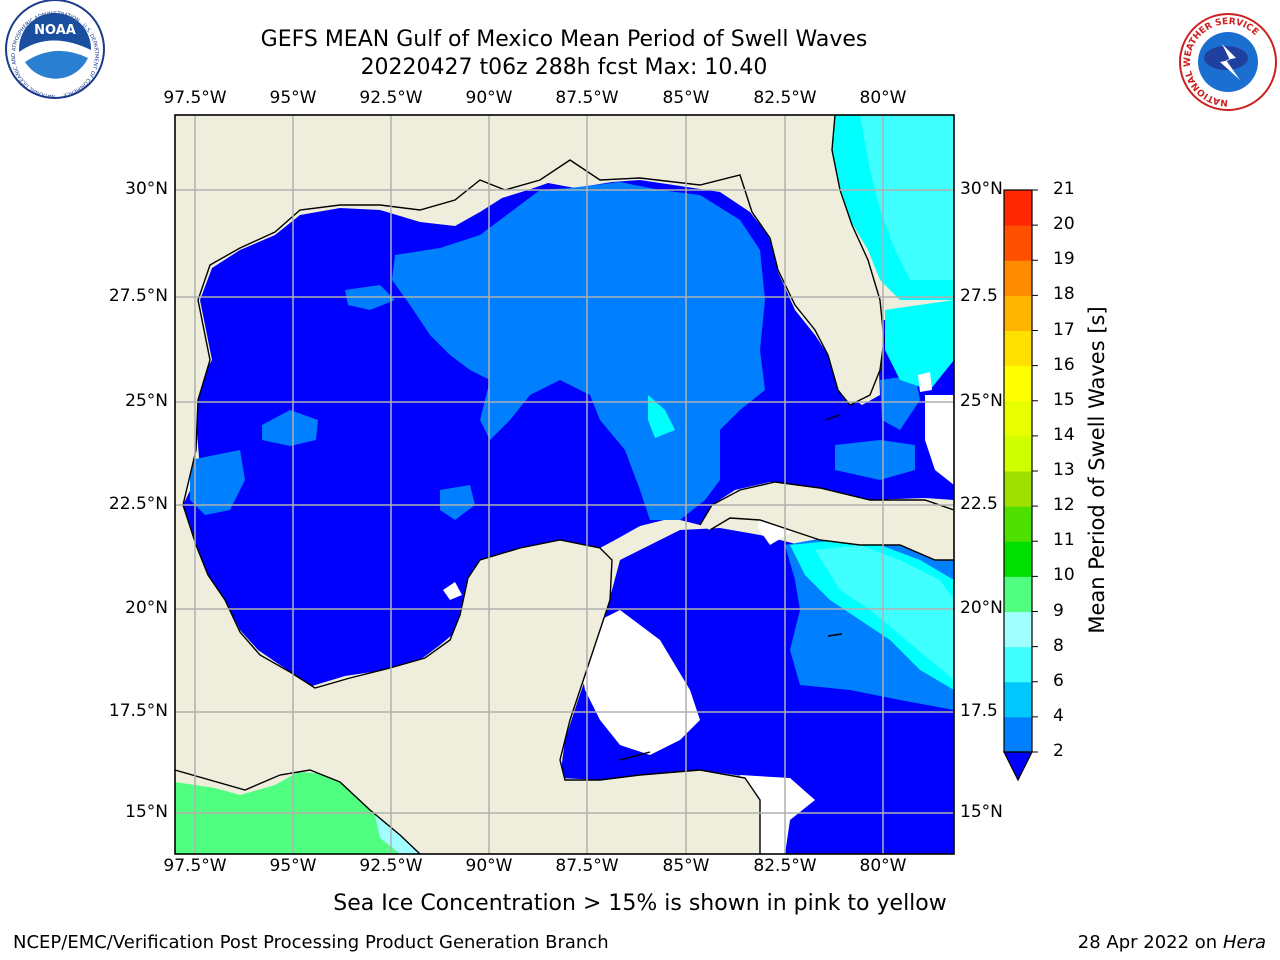 The height and width of the screenshot is (960, 1280). Describe the element at coordinates (1064, 540) in the screenshot. I see `colorbar-tick-label: 11` at that location.